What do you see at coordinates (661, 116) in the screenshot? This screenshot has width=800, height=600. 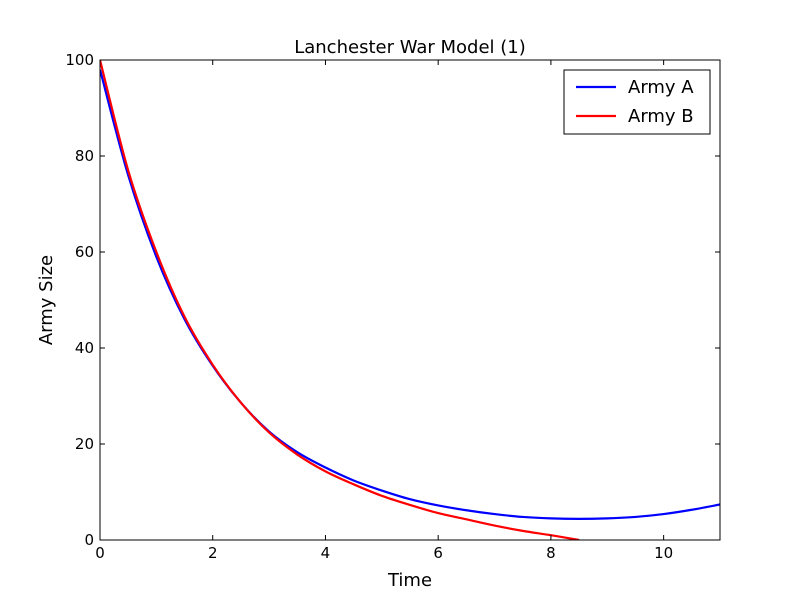 I see `legend-label-army-b: Army B` at bounding box center [661, 116].